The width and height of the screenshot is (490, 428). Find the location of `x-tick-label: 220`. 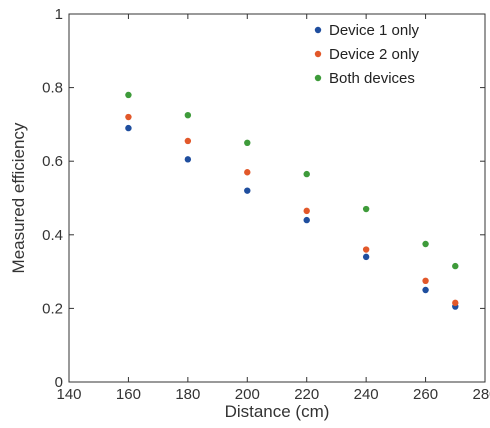

x-tick-label: 220 is located at coordinates (306, 394).